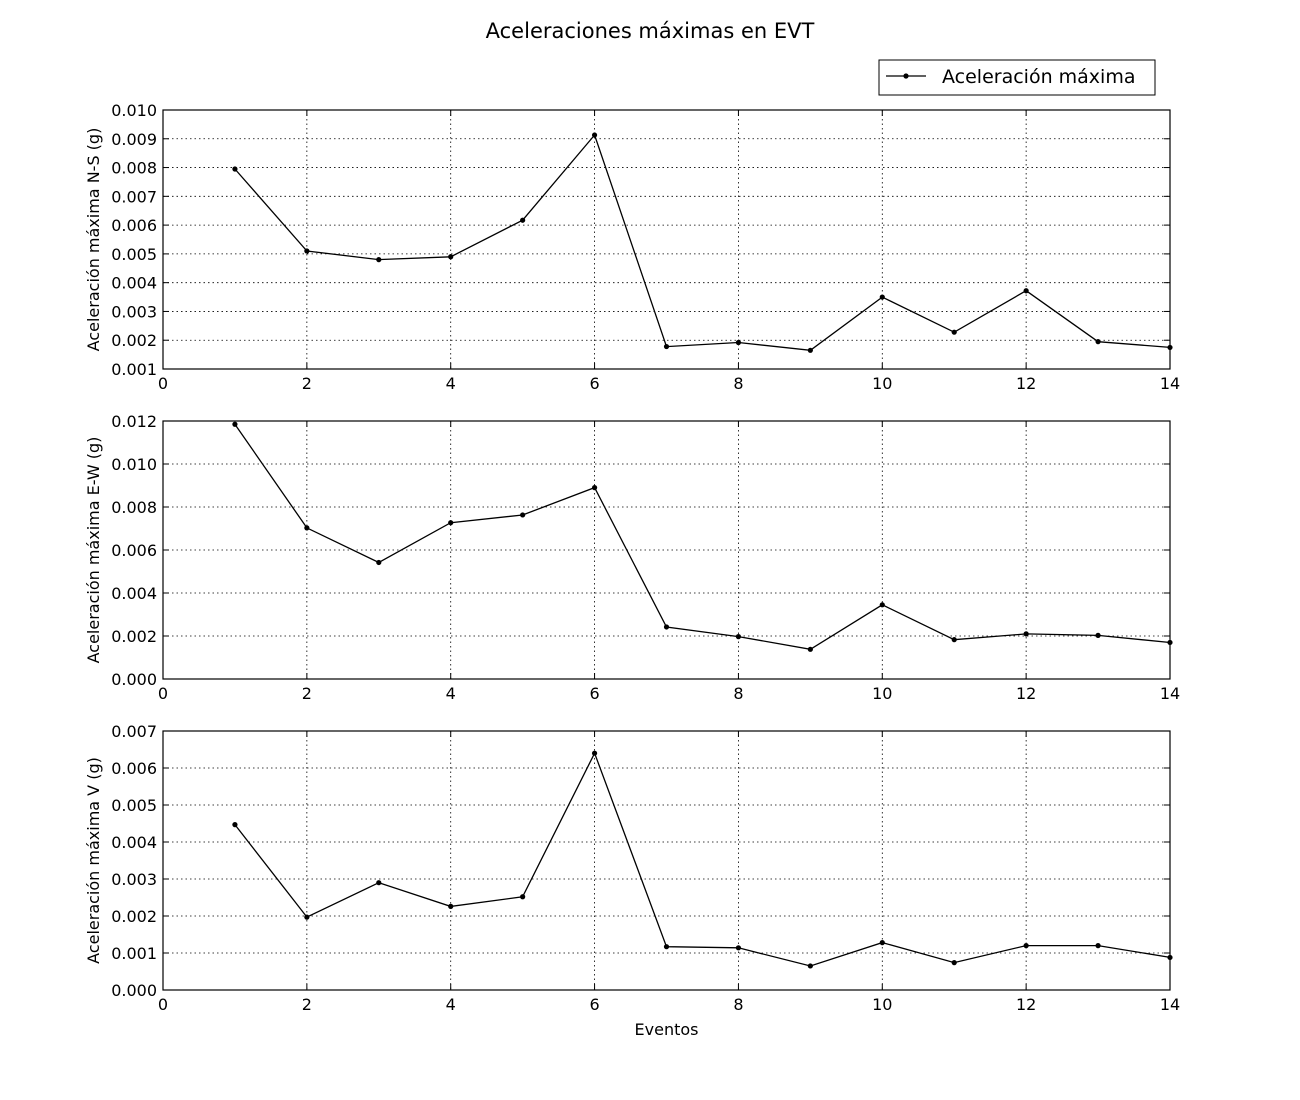 This screenshot has height=1100, width=1300. I want to click on y-tick-label: 0.012, so click(134, 421).